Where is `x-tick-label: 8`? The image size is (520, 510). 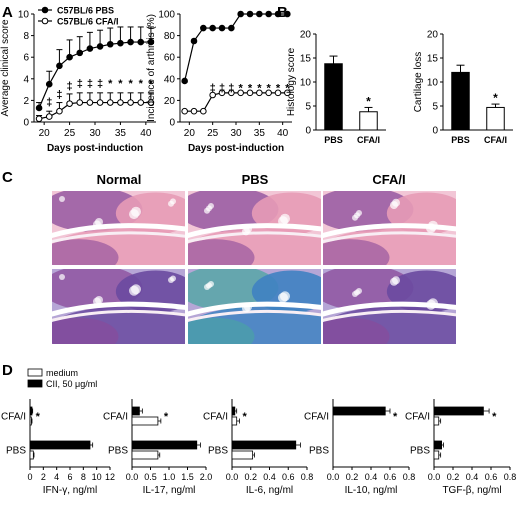
x-tick-label: 8 is located at coordinates (83, 477).